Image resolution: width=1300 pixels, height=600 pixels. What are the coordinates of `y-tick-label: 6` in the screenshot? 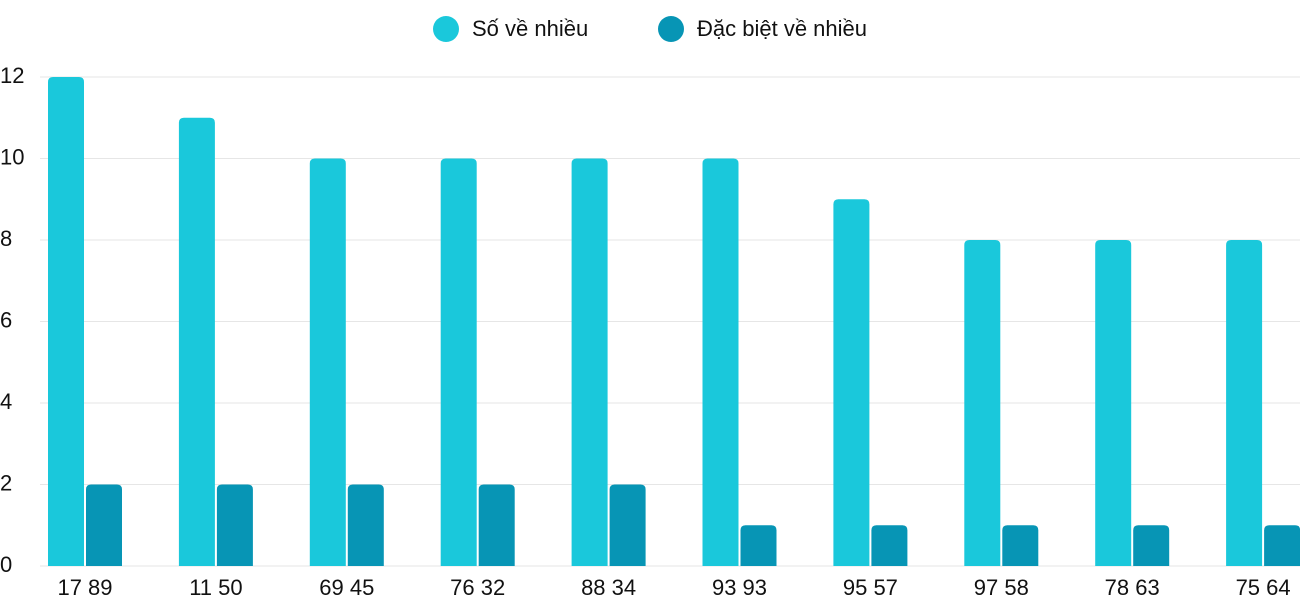 It's located at (6, 319).